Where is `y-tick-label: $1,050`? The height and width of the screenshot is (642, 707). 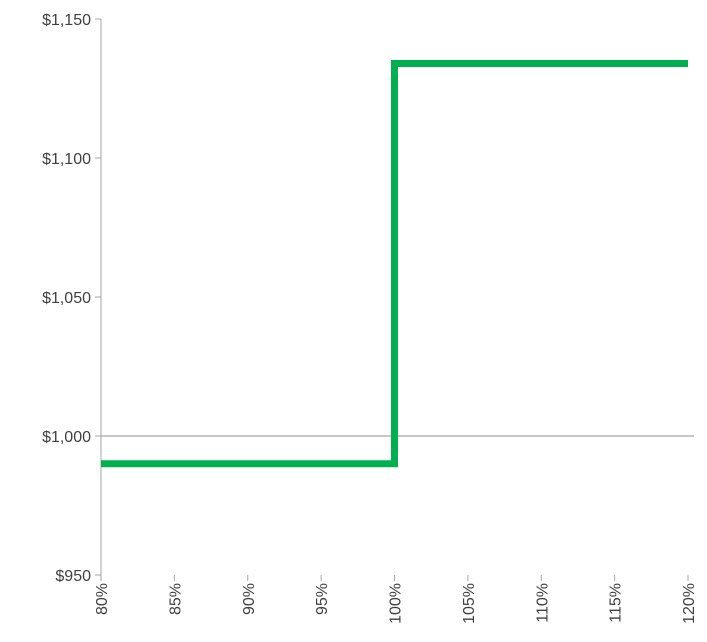
y-tick-label: $1,050 is located at coordinates (66, 298).